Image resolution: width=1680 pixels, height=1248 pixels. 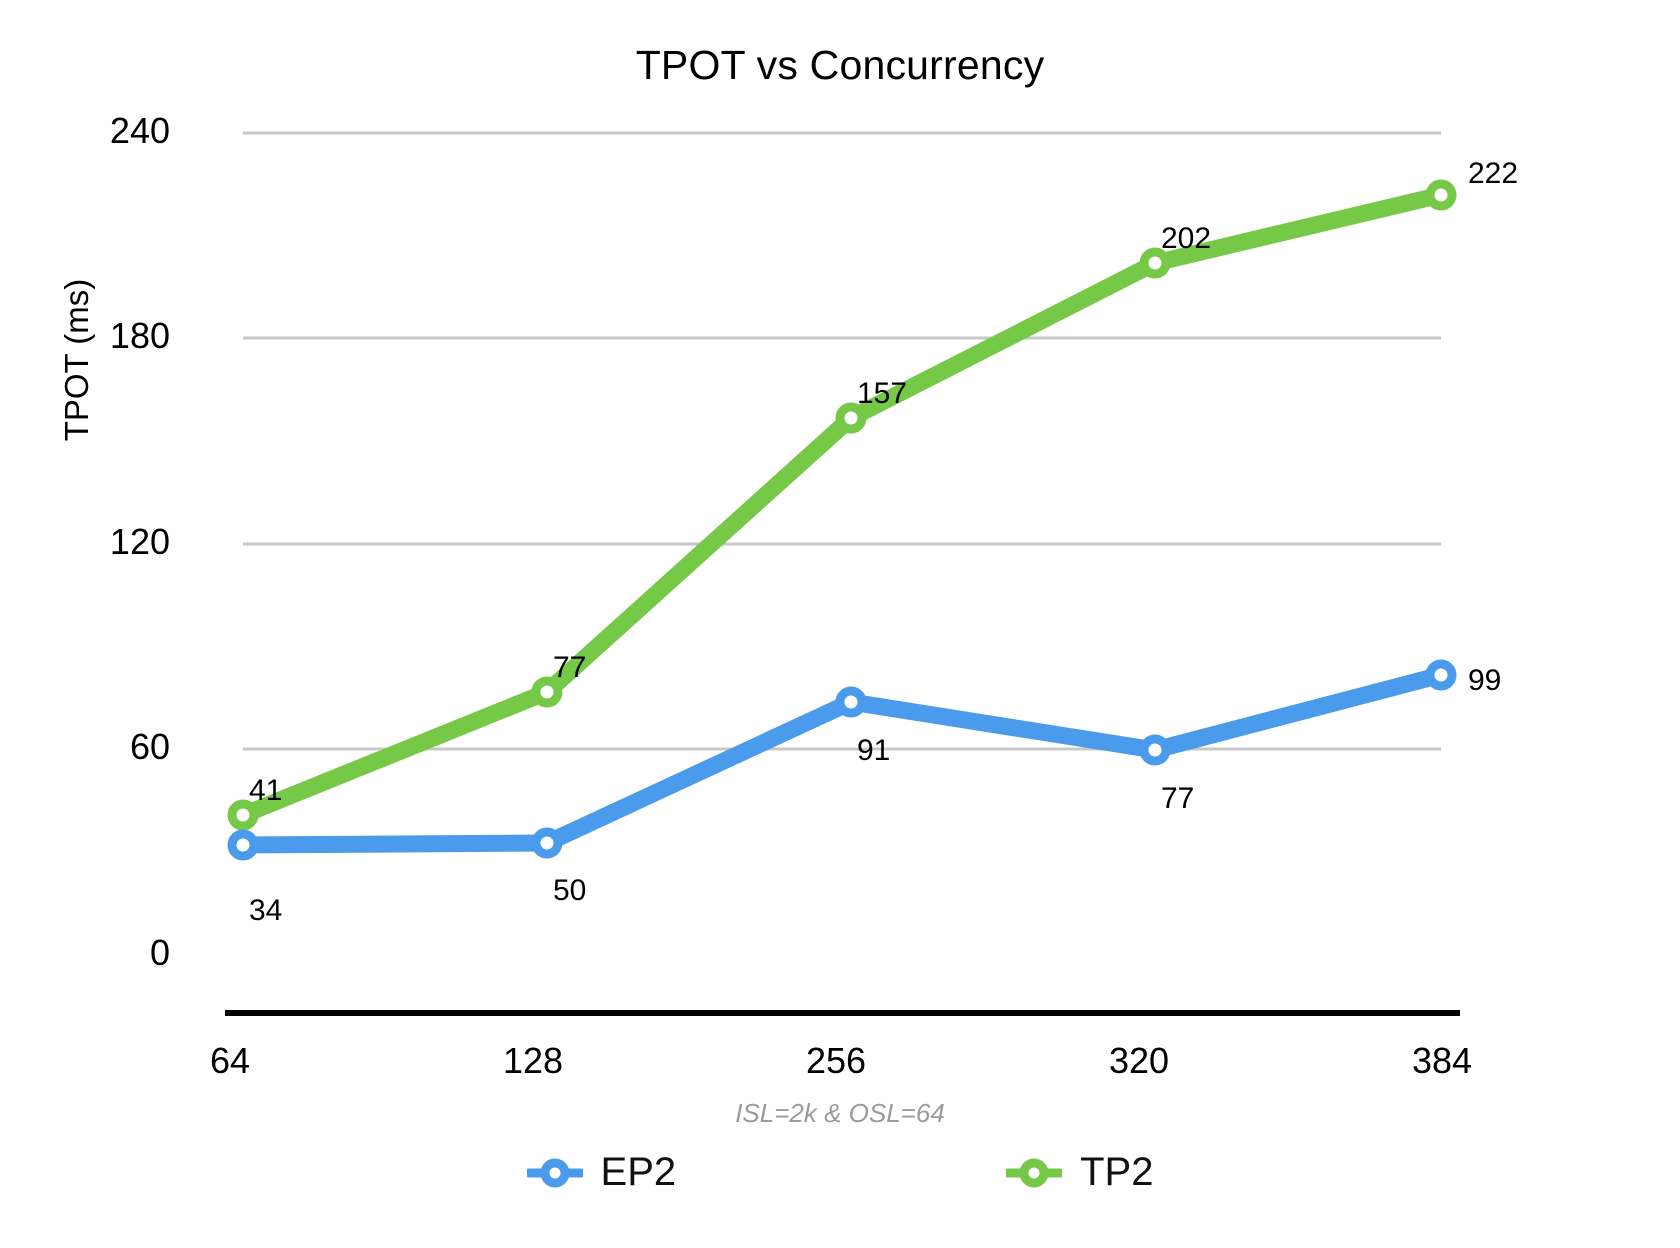 I want to click on legend-label-tp2: TP2, so click(x=1117, y=1172).